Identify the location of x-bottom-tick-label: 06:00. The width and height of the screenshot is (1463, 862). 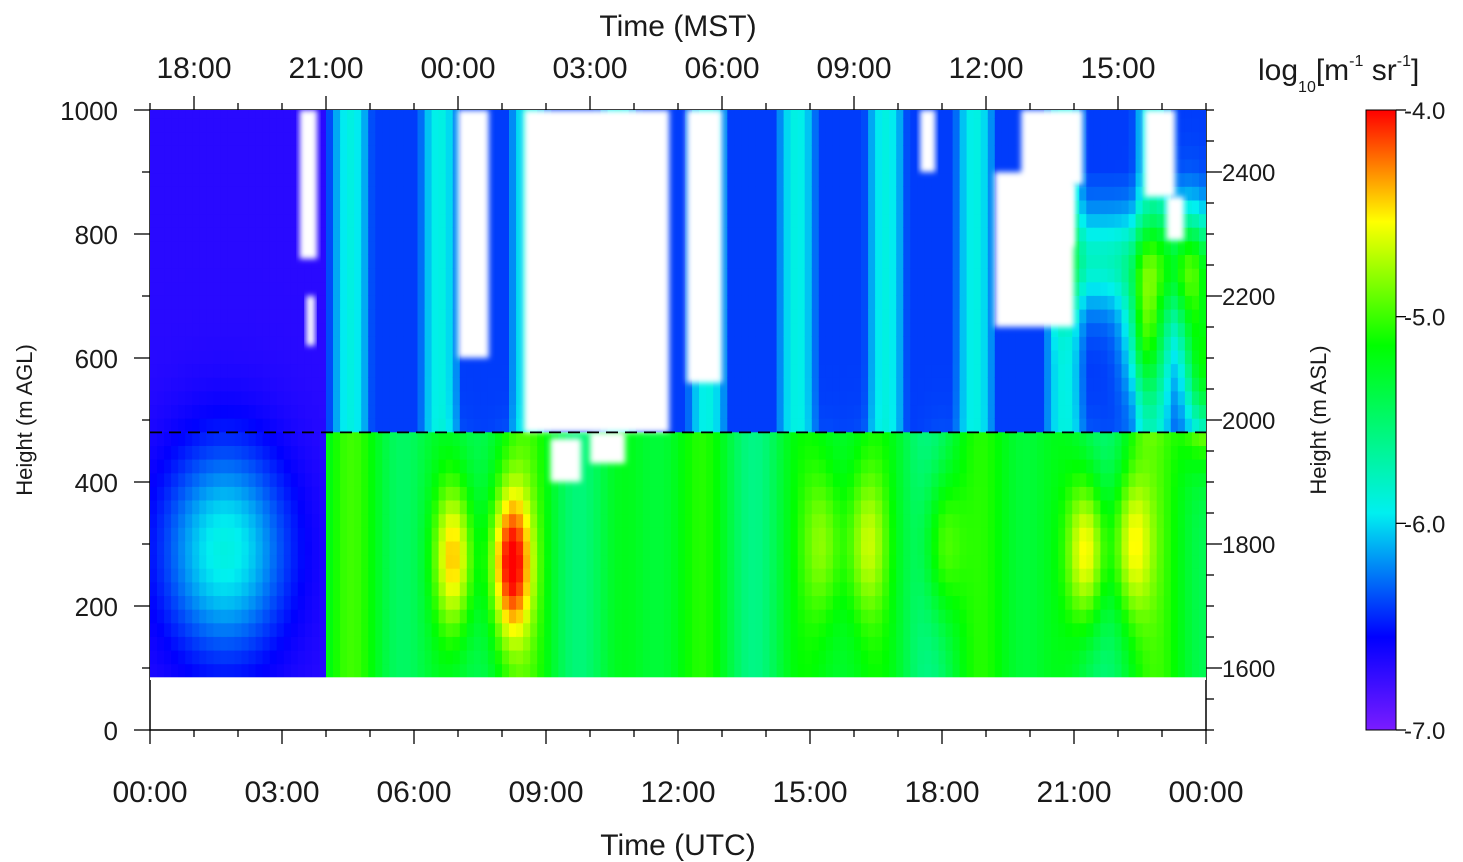
(413, 792).